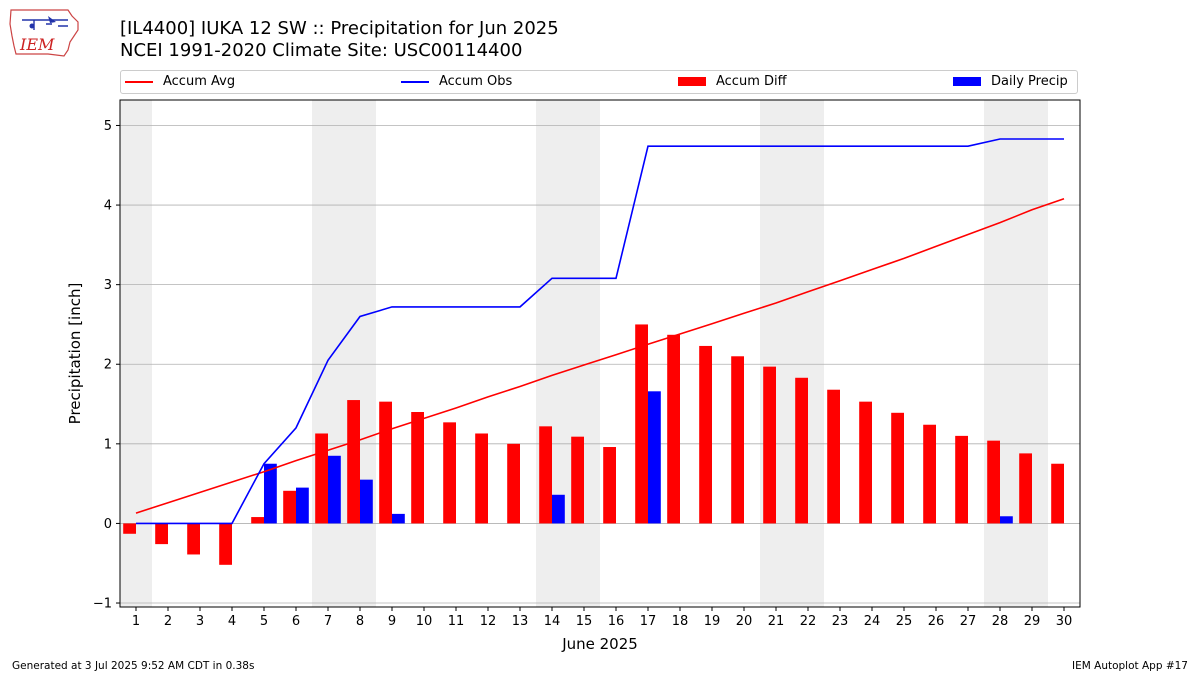 The height and width of the screenshot is (675, 1200). I want to click on x-tick-label: 25, so click(904, 621).